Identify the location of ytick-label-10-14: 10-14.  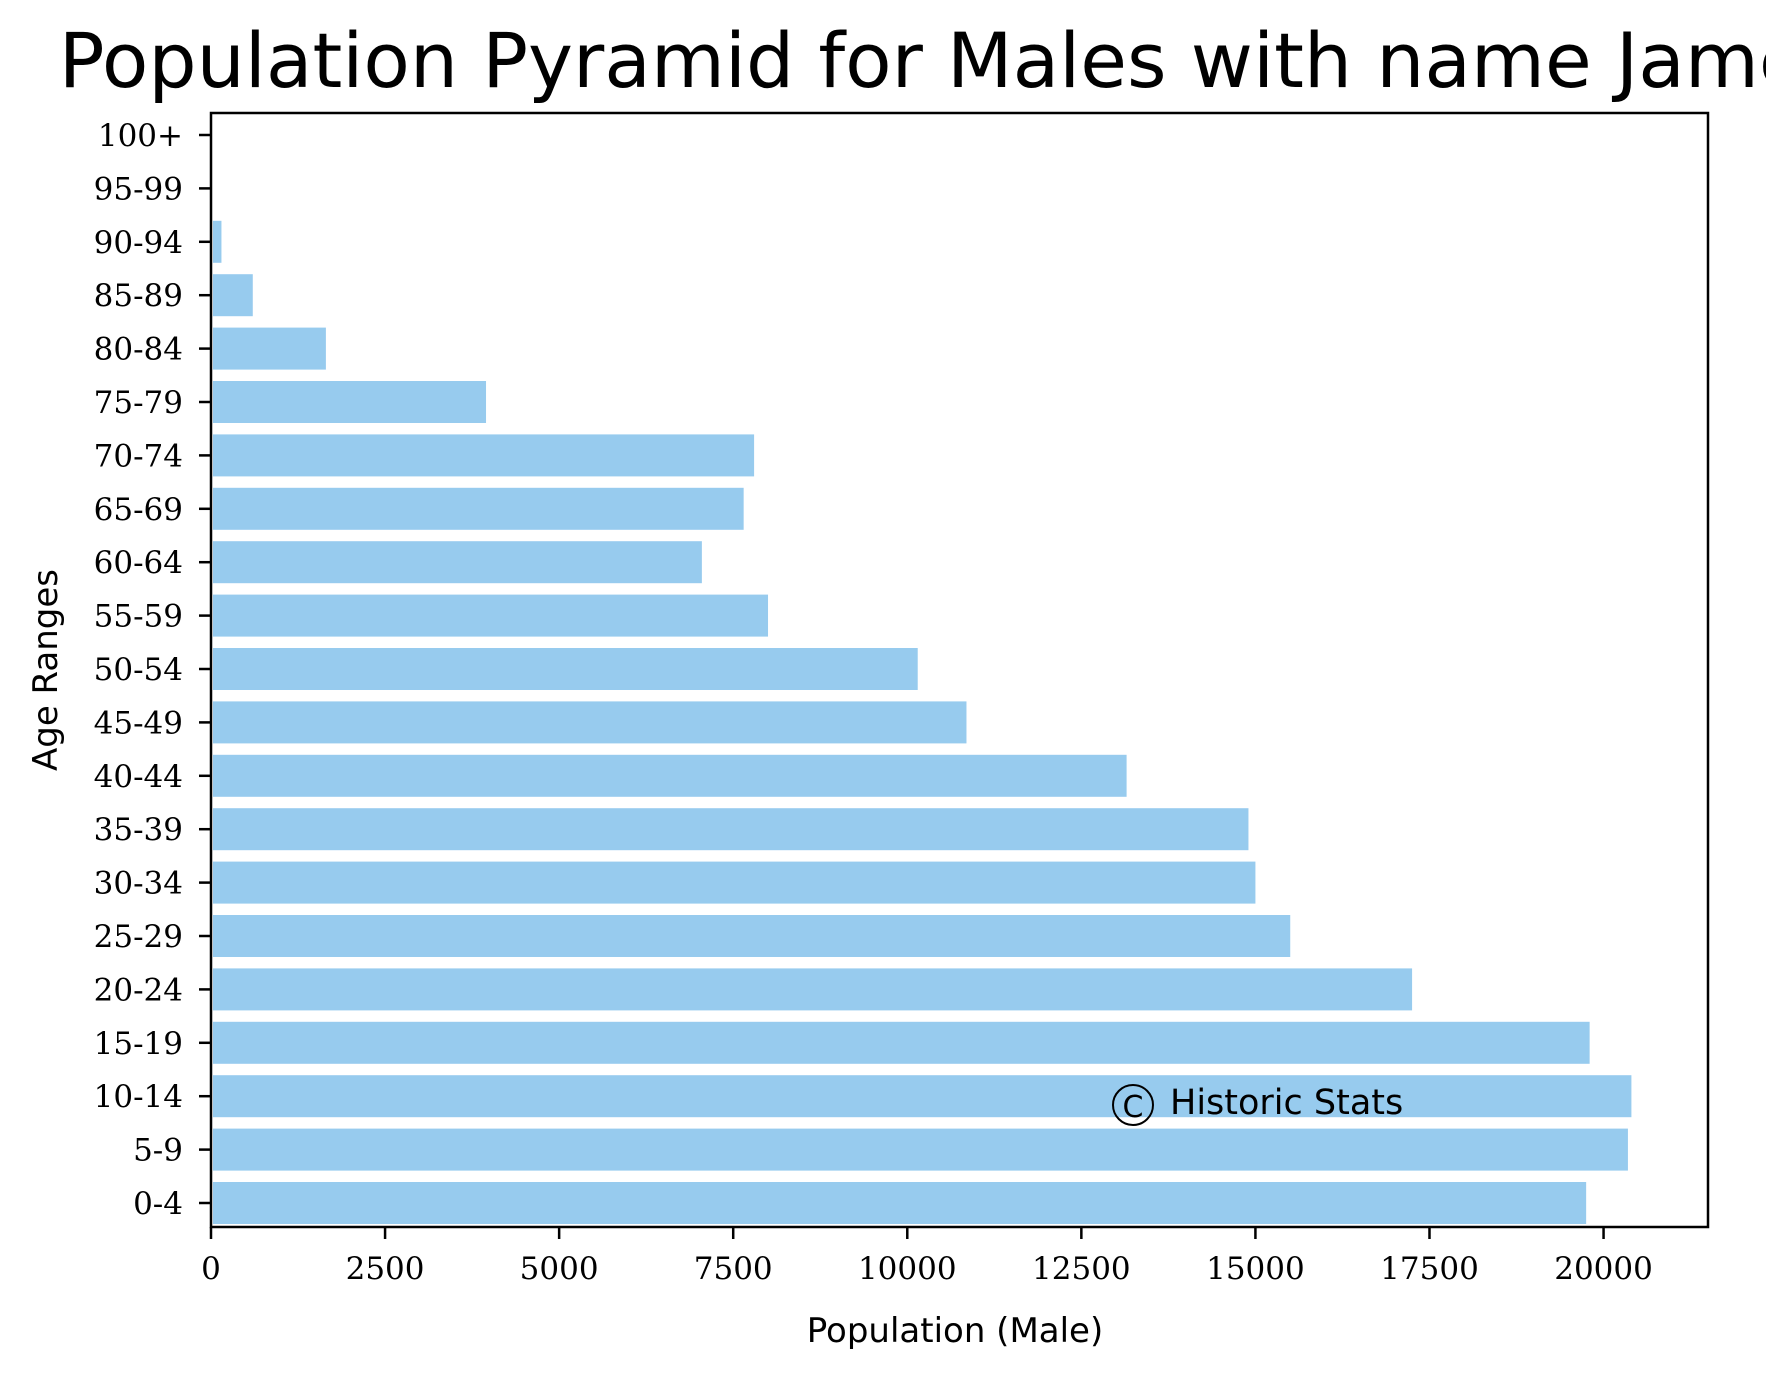
(138, 1097).